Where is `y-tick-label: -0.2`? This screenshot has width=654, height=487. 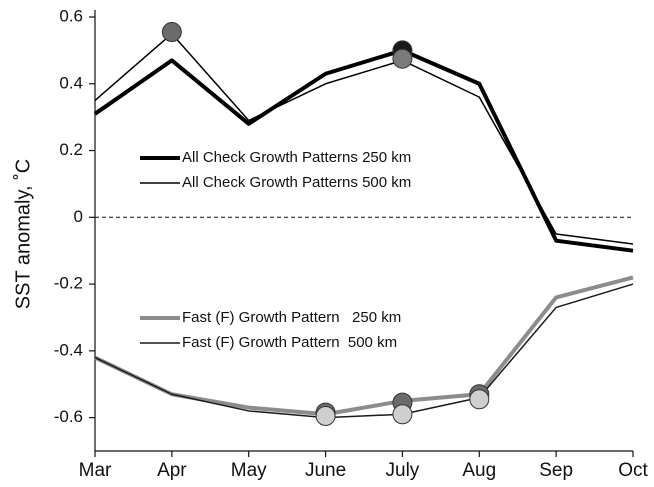 y-tick-label: -0.2 is located at coordinates (68, 283).